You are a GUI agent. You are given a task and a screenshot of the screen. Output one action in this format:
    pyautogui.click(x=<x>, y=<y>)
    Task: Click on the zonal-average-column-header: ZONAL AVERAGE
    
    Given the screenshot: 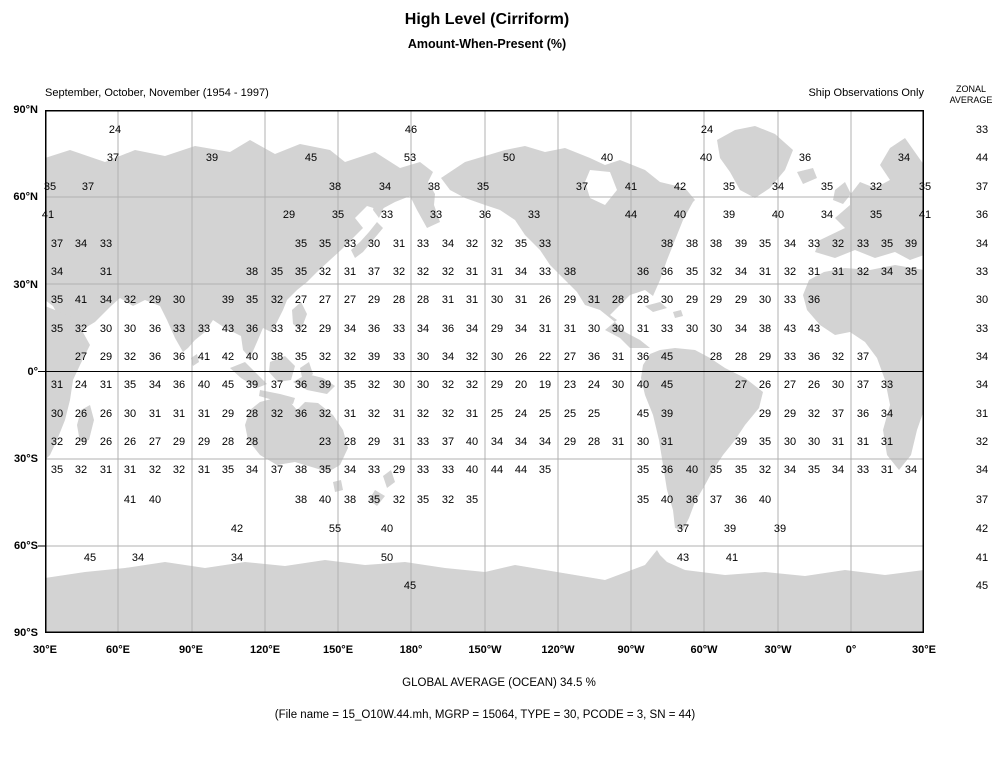 What is the action you would take?
    pyautogui.click(x=971, y=94)
    